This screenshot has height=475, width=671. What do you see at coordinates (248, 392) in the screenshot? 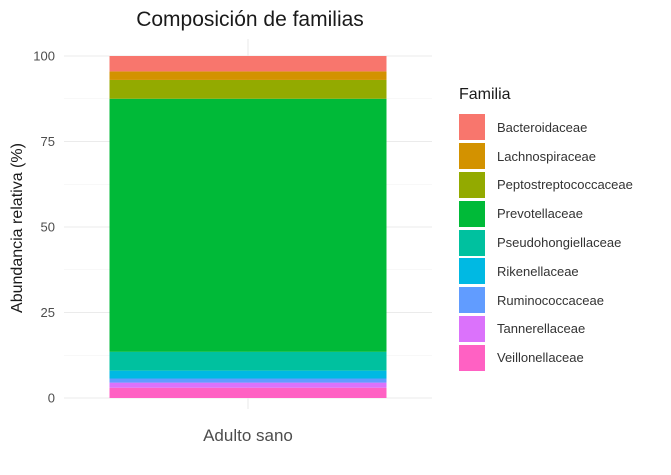
I see `bar-segment-veillonellaceae` at bounding box center [248, 392].